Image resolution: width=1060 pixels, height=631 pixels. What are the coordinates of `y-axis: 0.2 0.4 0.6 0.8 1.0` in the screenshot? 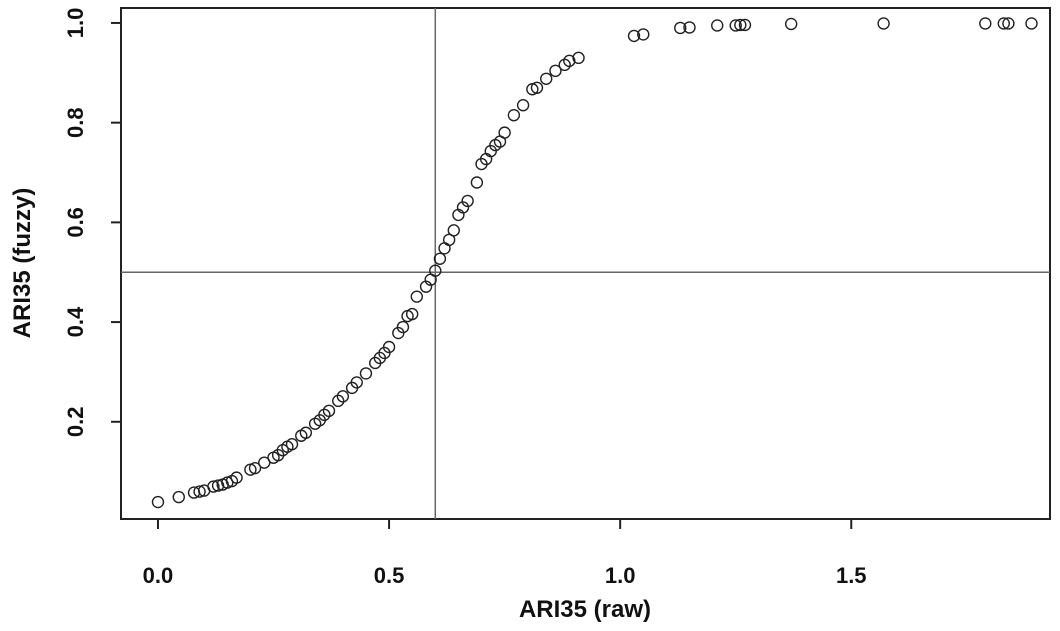 It's located at (92, 222).